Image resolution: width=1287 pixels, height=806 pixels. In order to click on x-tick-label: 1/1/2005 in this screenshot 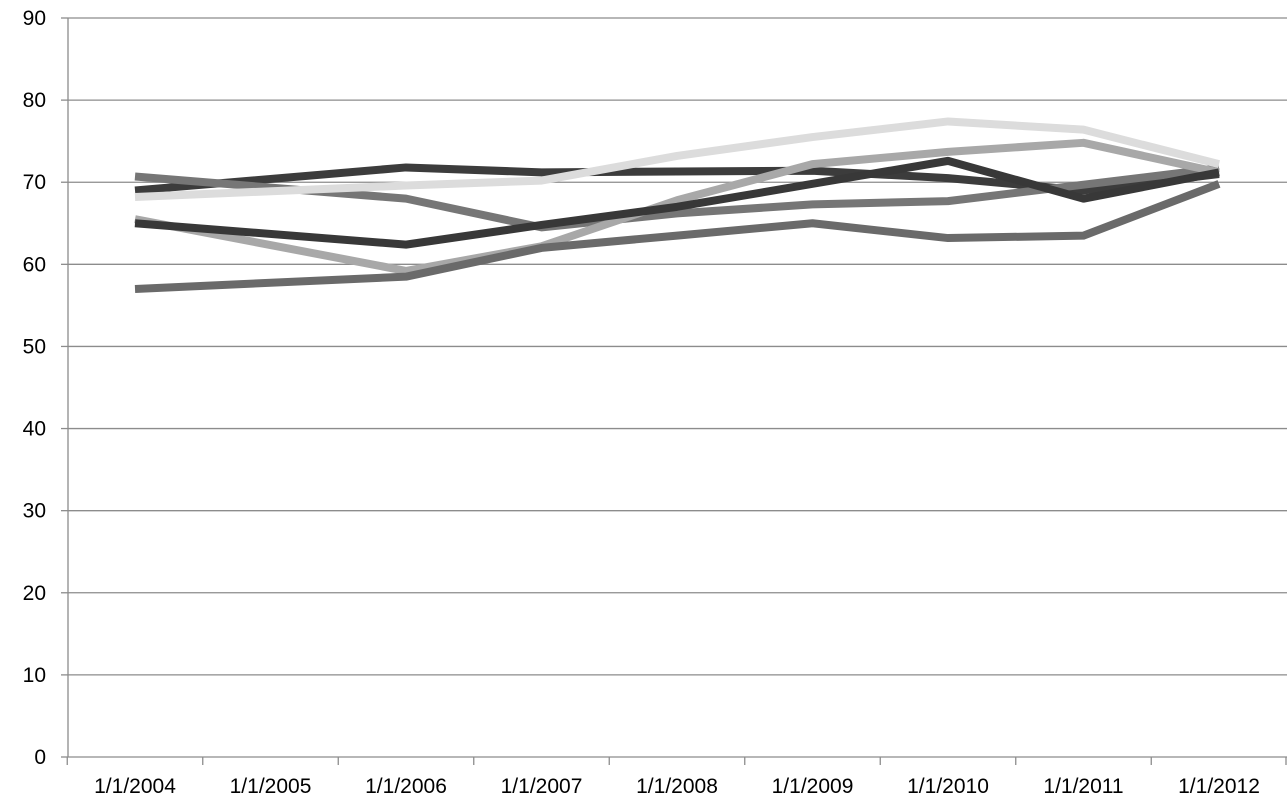, I will do `click(271, 786)`.